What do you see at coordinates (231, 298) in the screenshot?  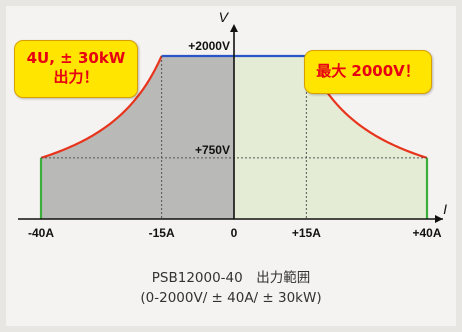 I see `caption-specs: (0-2000V/ ± 40A/ ± 30kW)` at bounding box center [231, 298].